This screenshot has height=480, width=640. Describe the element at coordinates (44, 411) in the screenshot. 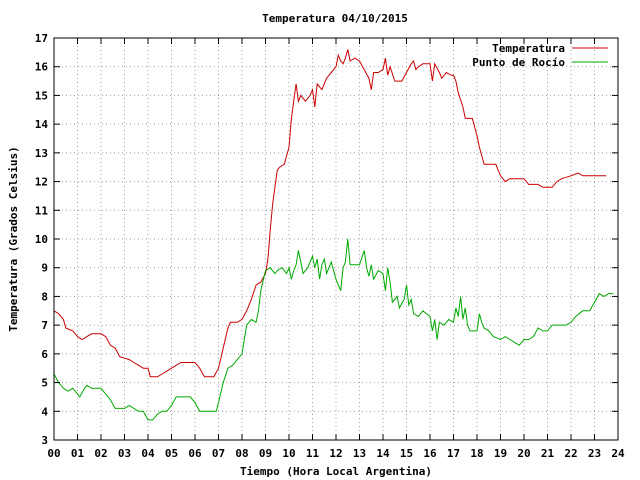

I see `y-tick-label: 4` at that location.